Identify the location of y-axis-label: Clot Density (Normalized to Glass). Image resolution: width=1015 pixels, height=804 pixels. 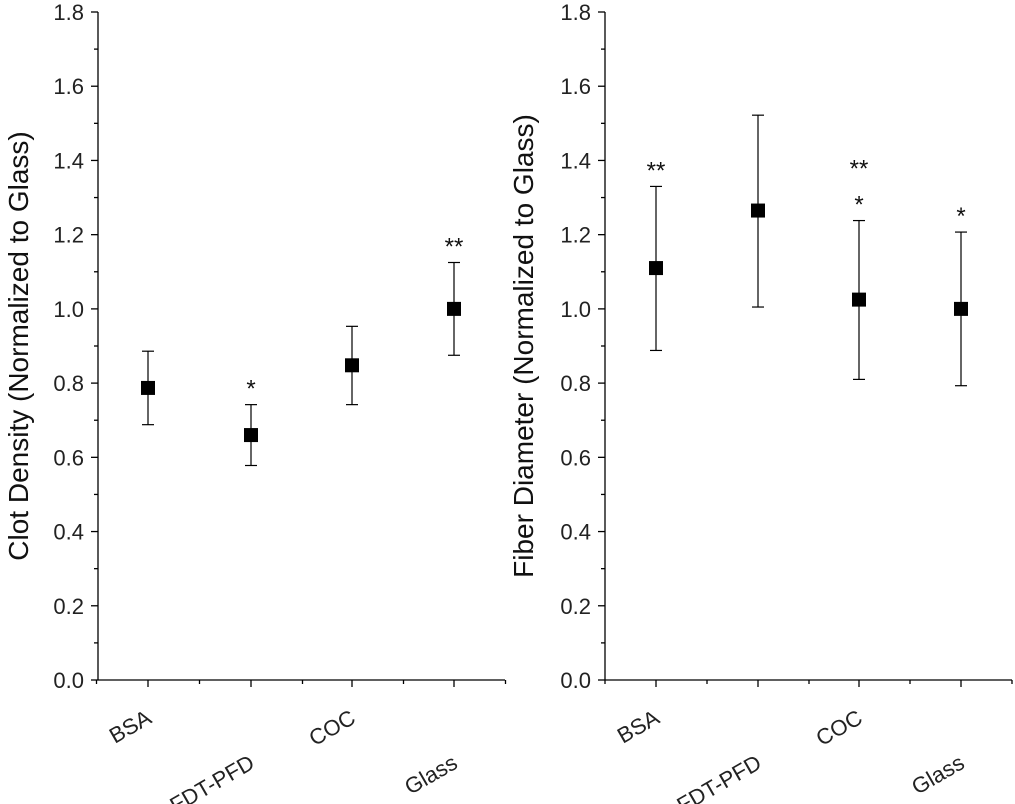
(18, 345).